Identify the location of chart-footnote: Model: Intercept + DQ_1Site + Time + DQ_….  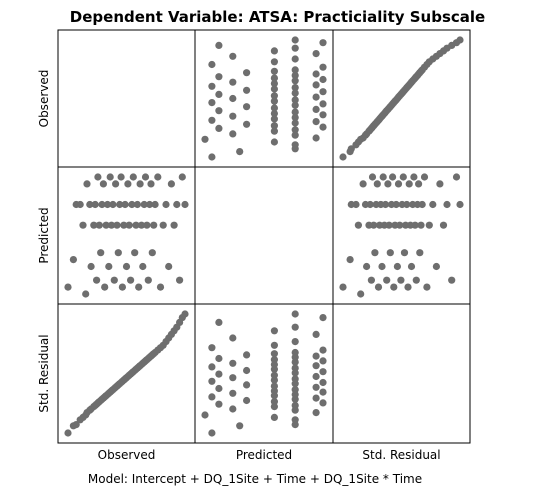
(255, 479).